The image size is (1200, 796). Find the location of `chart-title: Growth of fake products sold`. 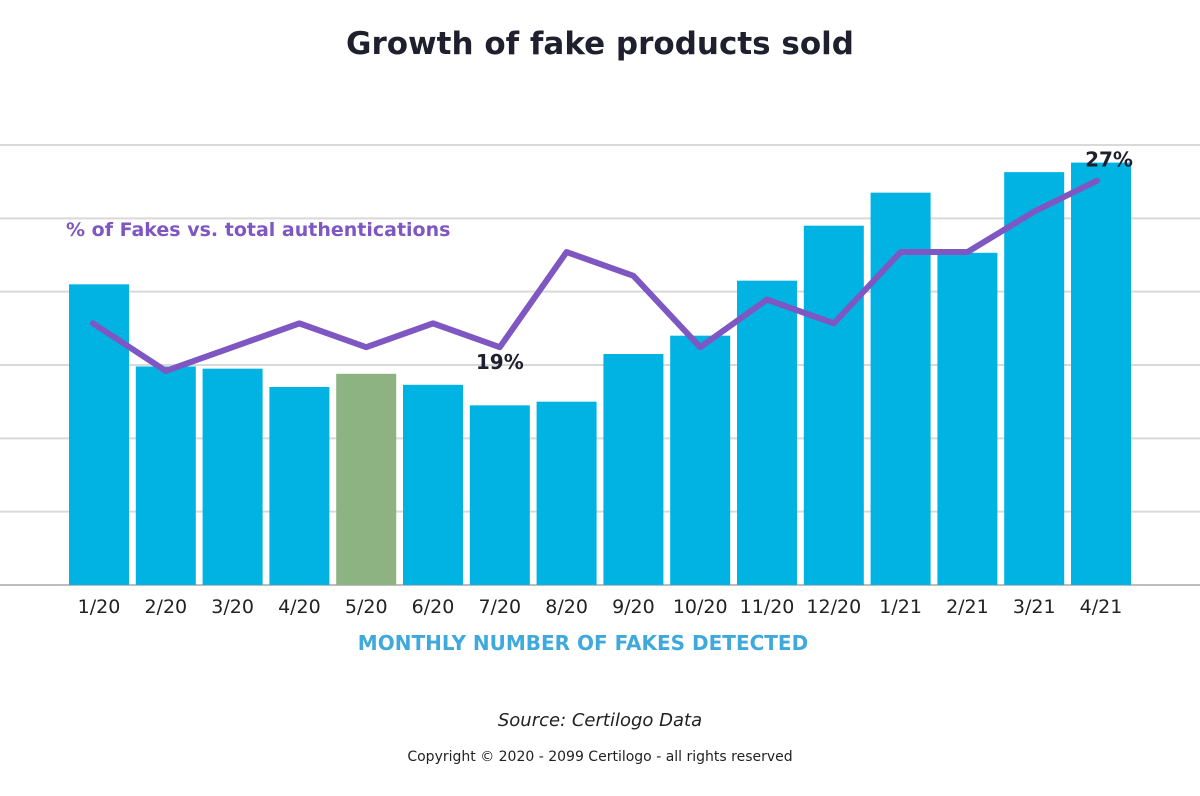

chart-title: Growth of fake products sold is located at coordinates (600, 44).